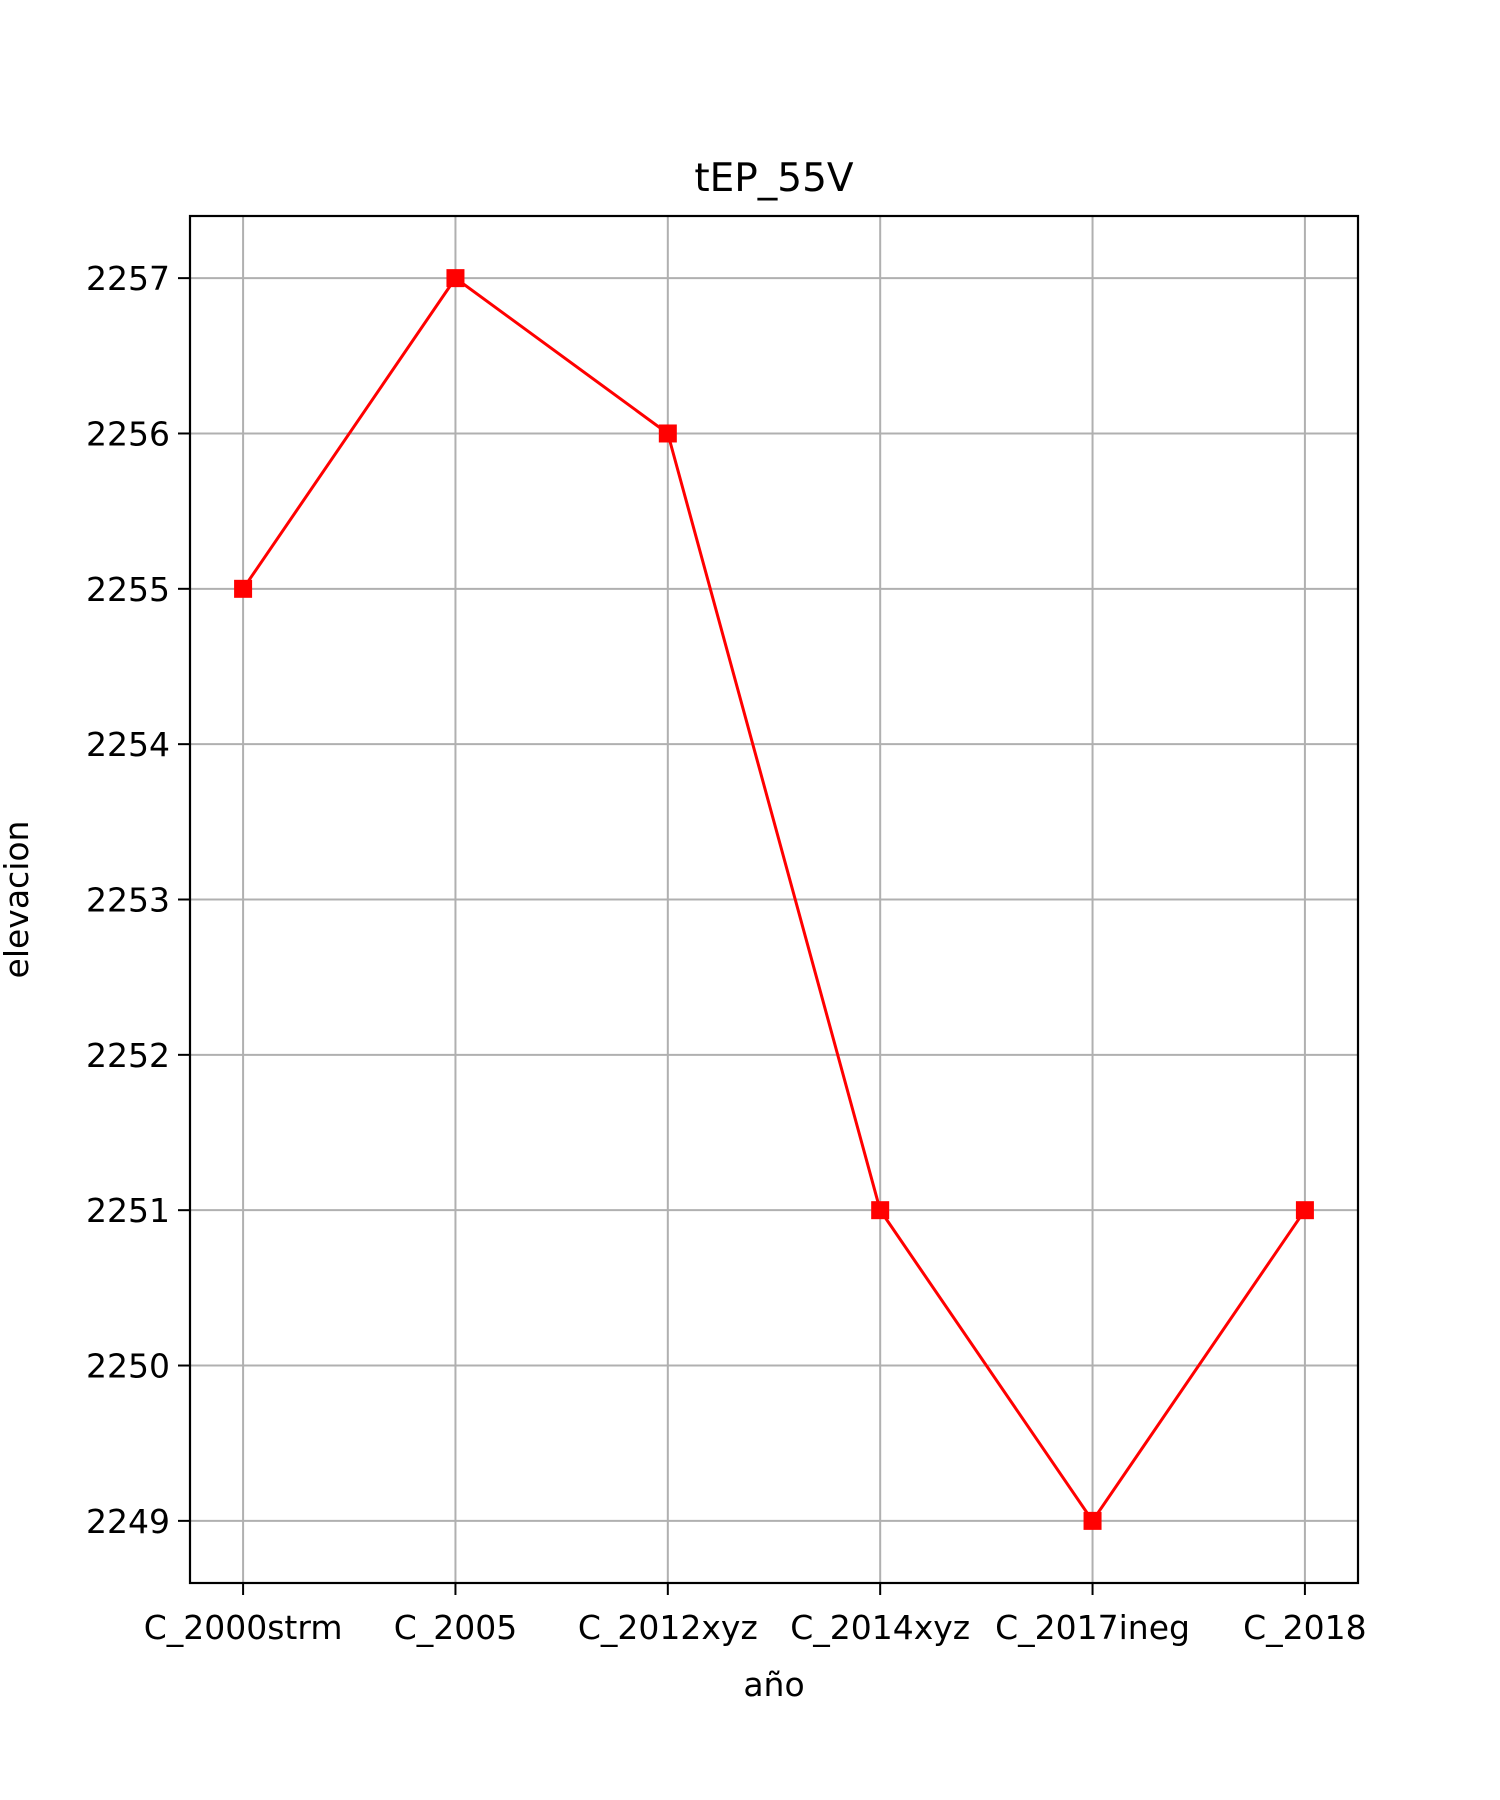 The height and width of the screenshot is (1800, 1500). Describe the element at coordinates (243, 1627) in the screenshot. I see `x-tick-label: C_2000strm` at that location.